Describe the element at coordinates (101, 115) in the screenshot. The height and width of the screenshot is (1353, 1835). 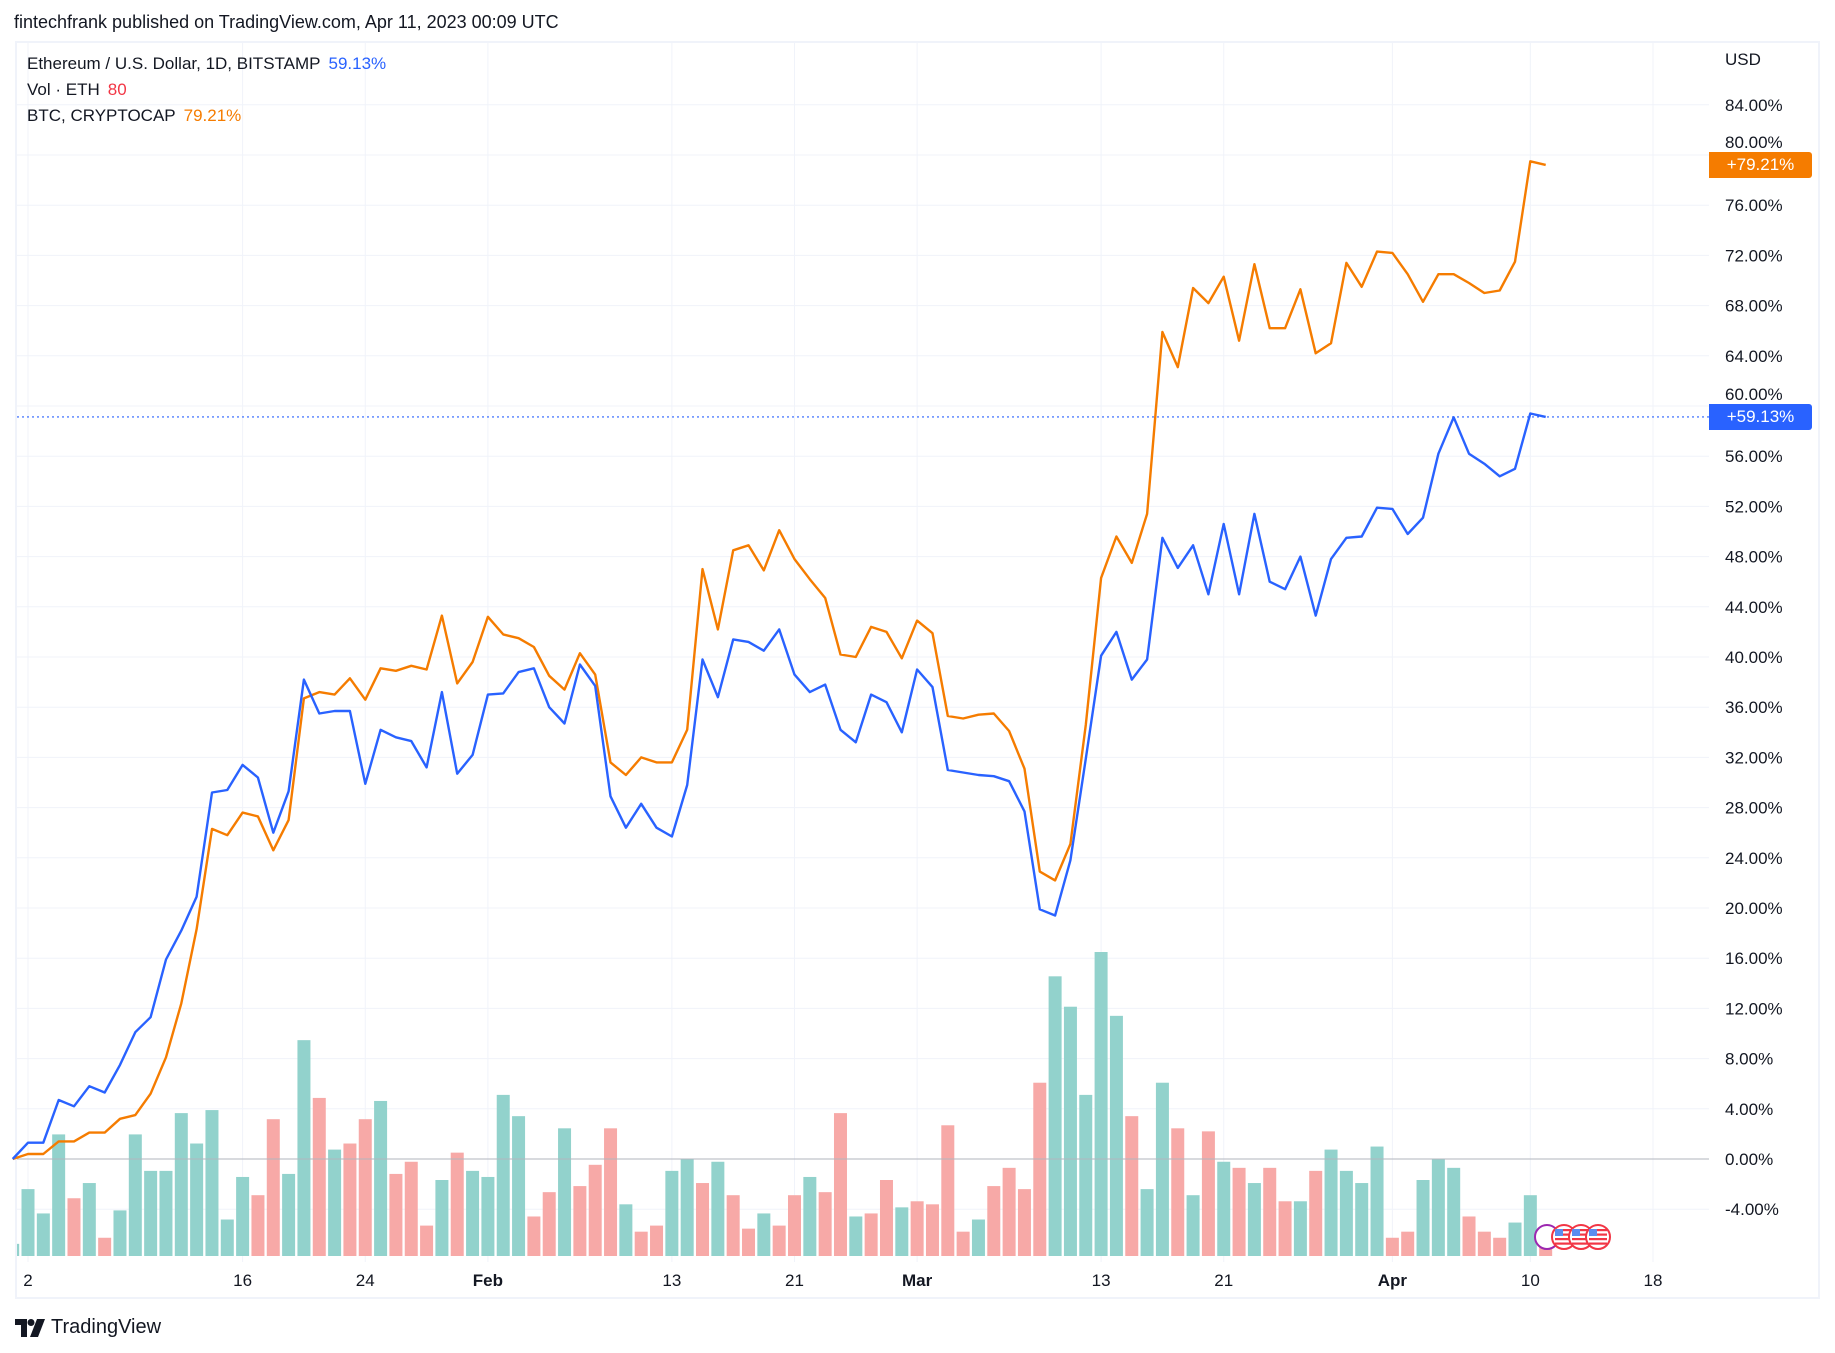
I see `legend-btc-label: BTC, CRYPTOCAP` at that location.